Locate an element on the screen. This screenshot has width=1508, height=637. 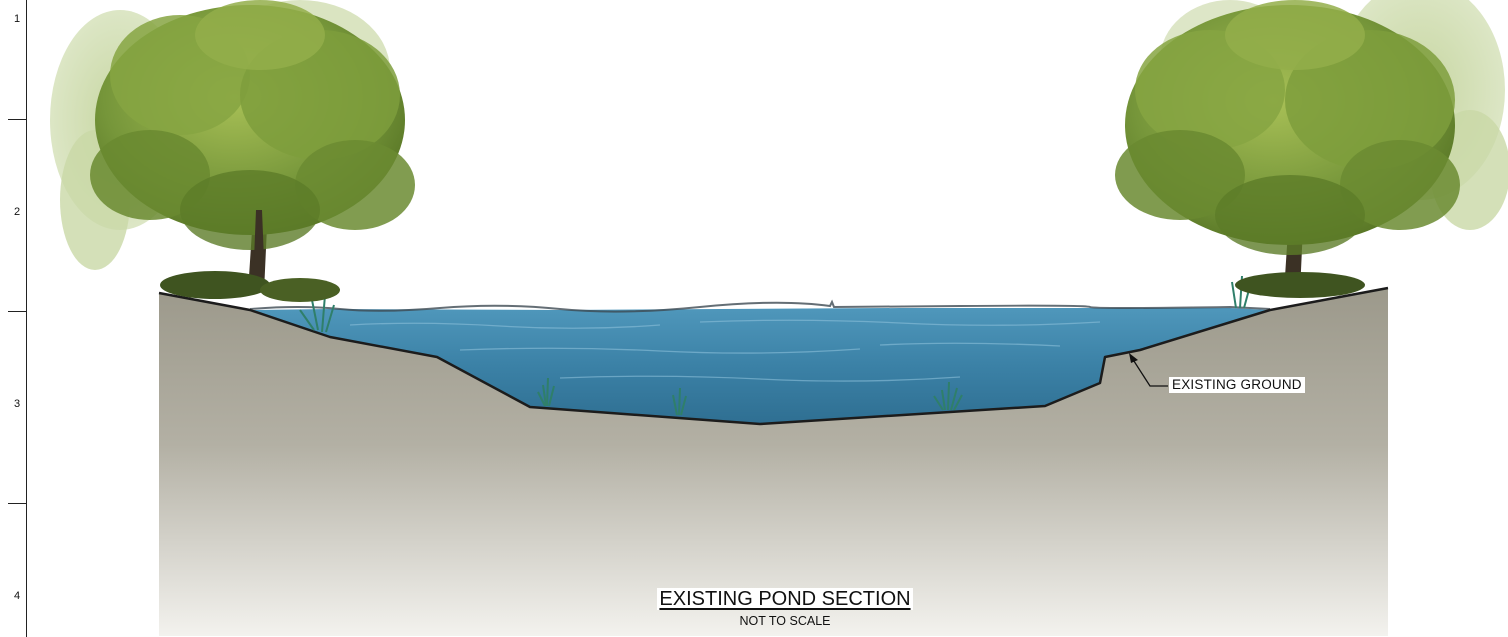
section-subtitle: NOT TO SCALE is located at coordinates (785, 621).